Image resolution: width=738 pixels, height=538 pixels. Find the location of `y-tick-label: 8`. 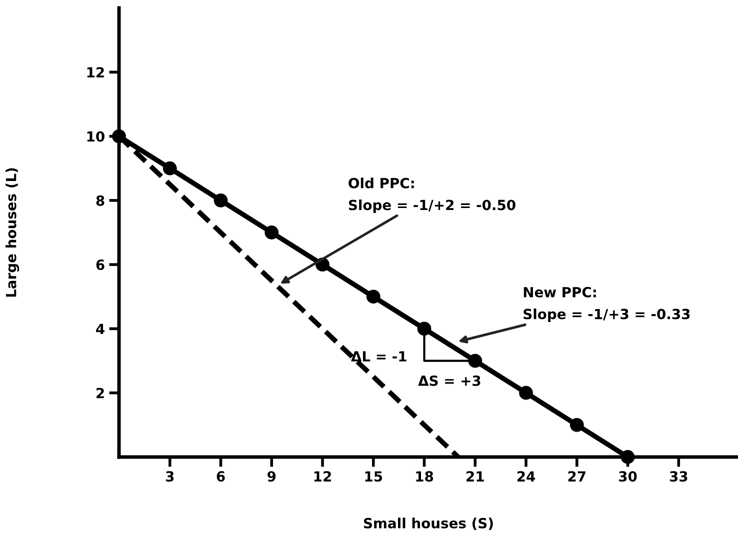

y-tick-label: 8 is located at coordinates (100, 200).